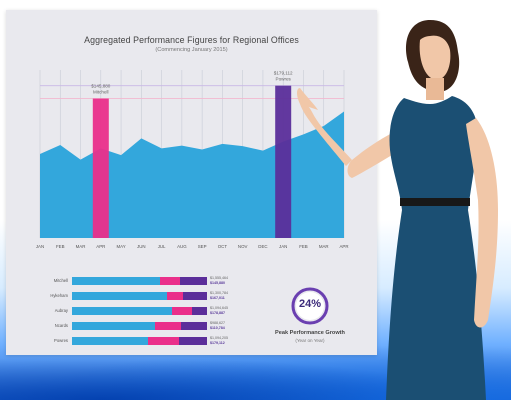 The width and height of the screenshot is (511, 400). Describe the element at coordinates (310, 340) in the screenshot. I see `growth-sublabel: (Year on Year)` at that location.